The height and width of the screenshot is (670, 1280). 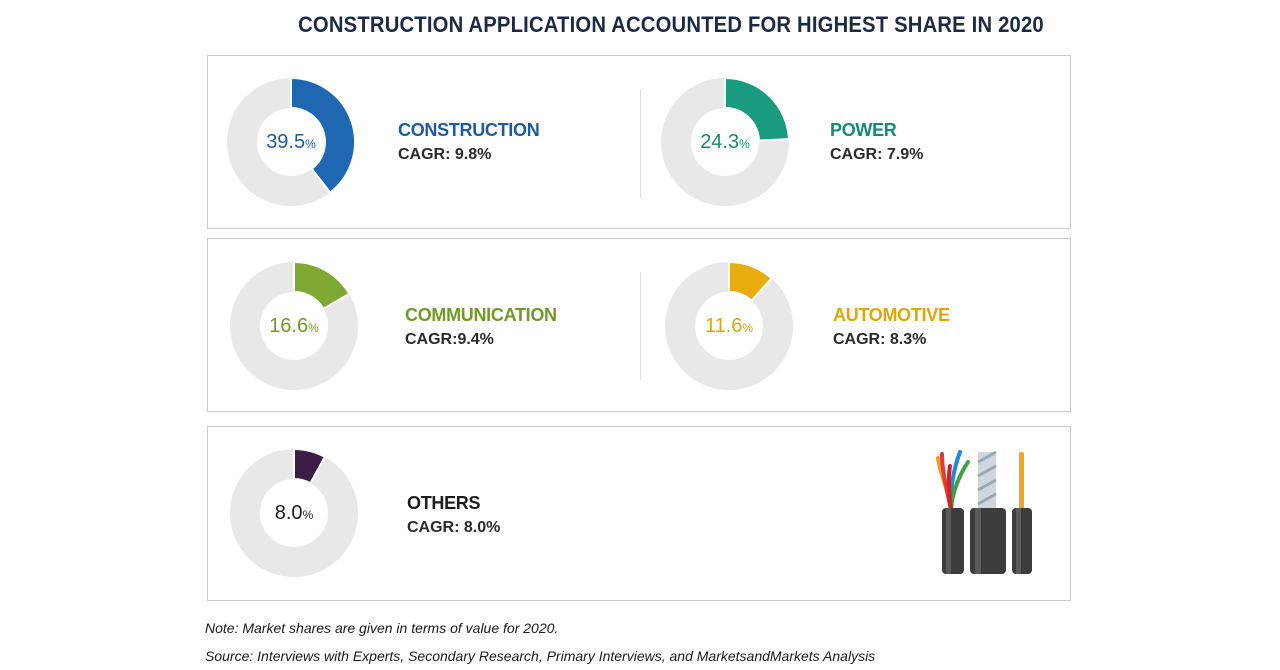 What do you see at coordinates (322, 286) in the screenshot?
I see `donut-slice-communication` at bounding box center [322, 286].